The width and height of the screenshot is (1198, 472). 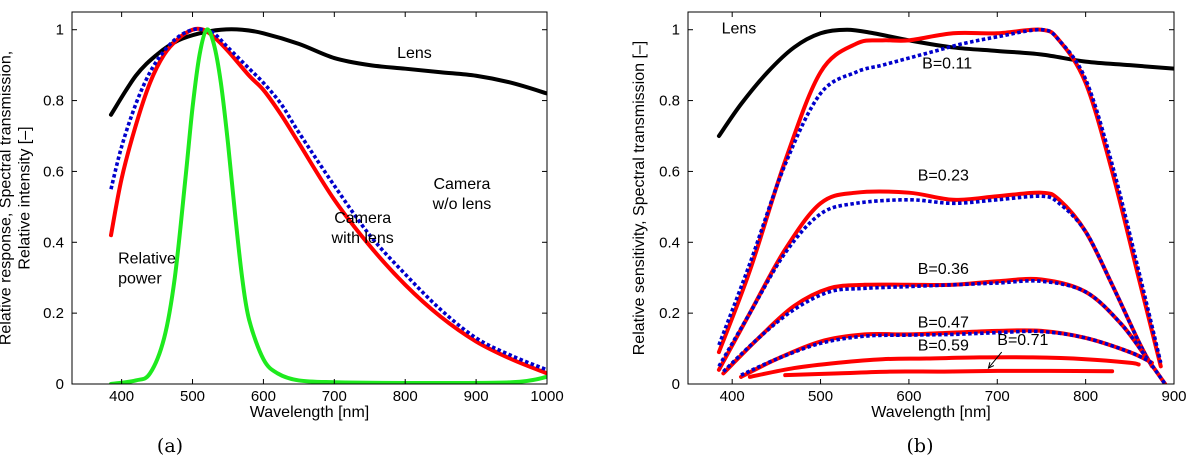 What do you see at coordinates (944, 367) in the screenshot?
I see `series-line-b059-red` at bounding box center [944, 367].